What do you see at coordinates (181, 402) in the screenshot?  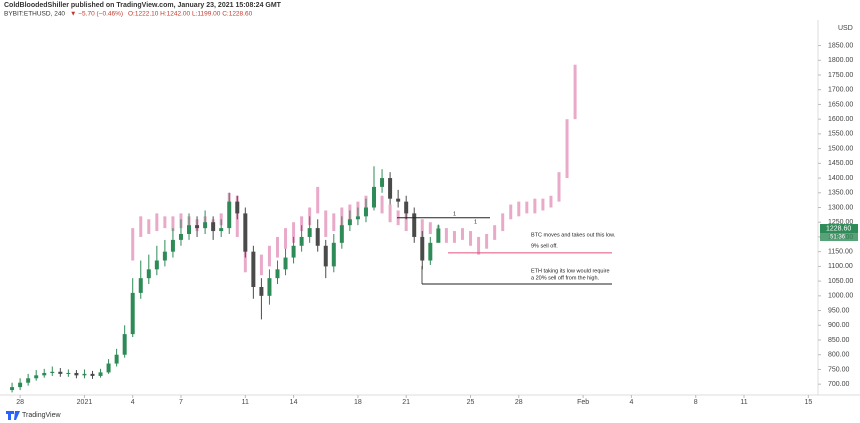 I see `x-tick-label: 7` at bounding box center [181, 402].